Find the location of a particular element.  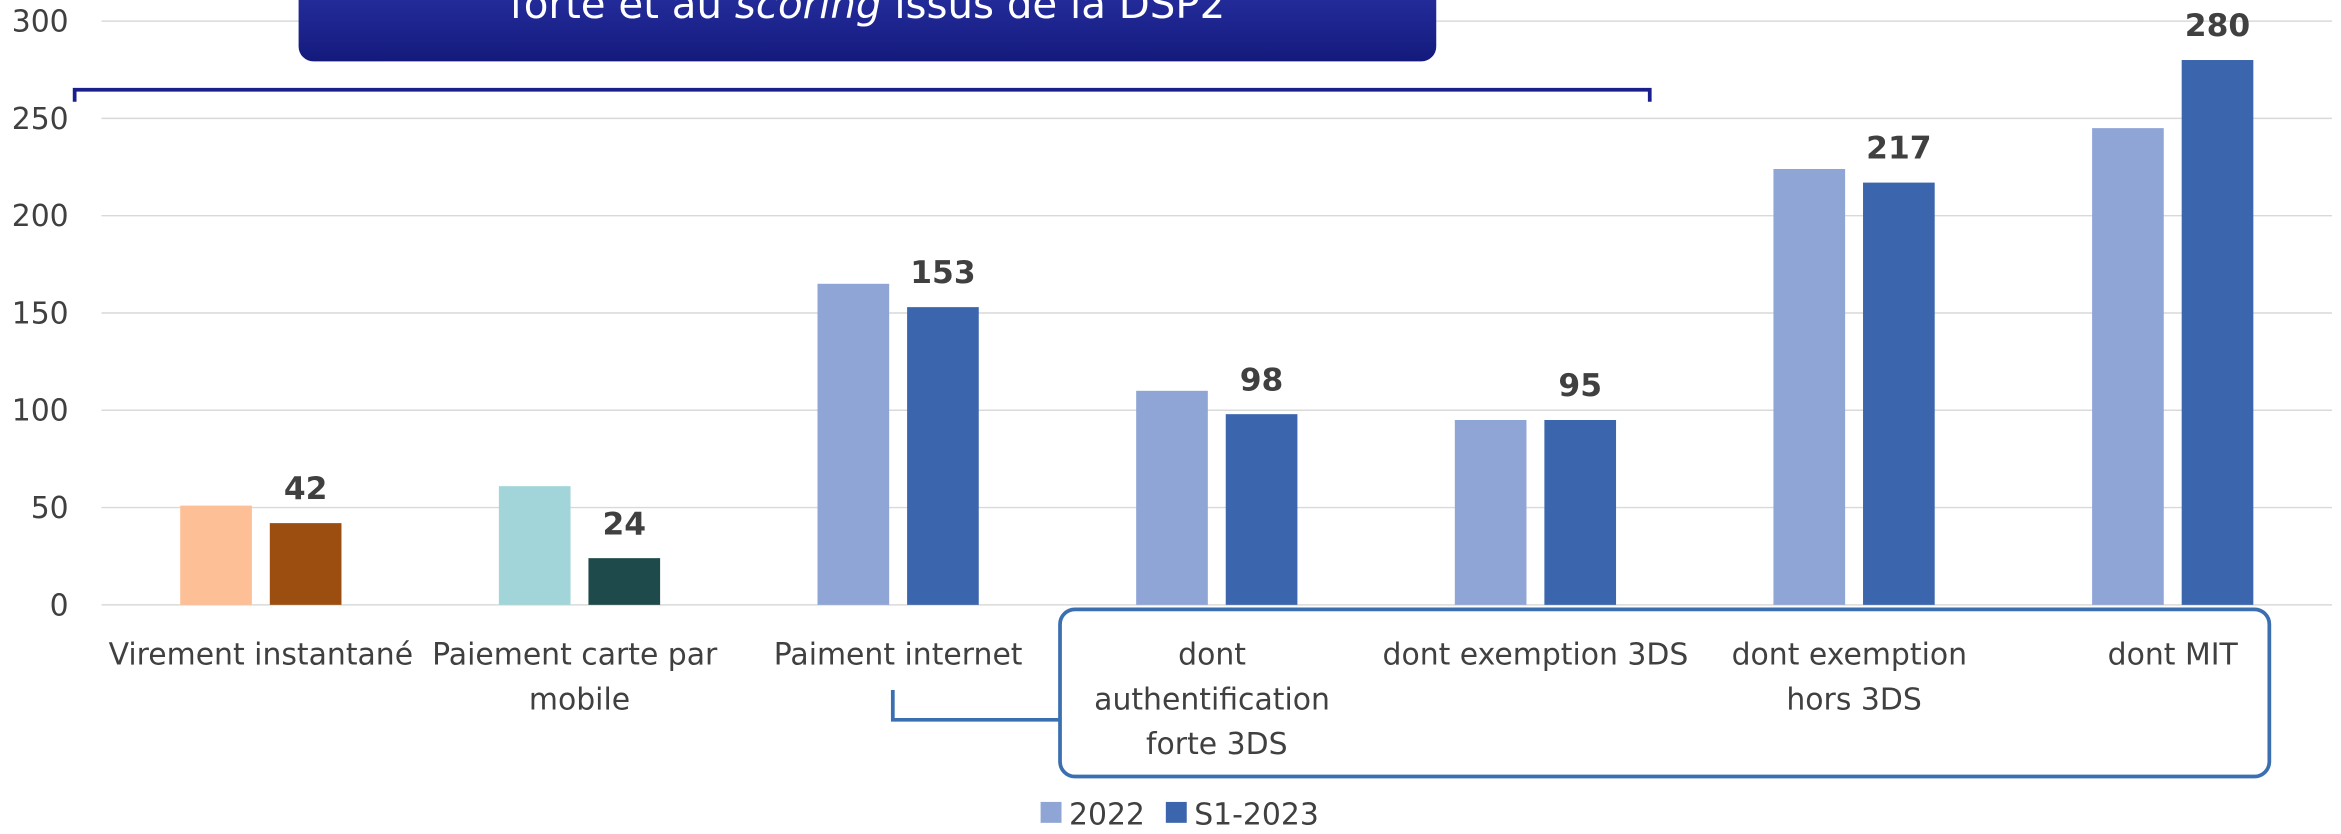

x-tick-label: dont authentification forte 3DS is located at coordinates (1216, 700).